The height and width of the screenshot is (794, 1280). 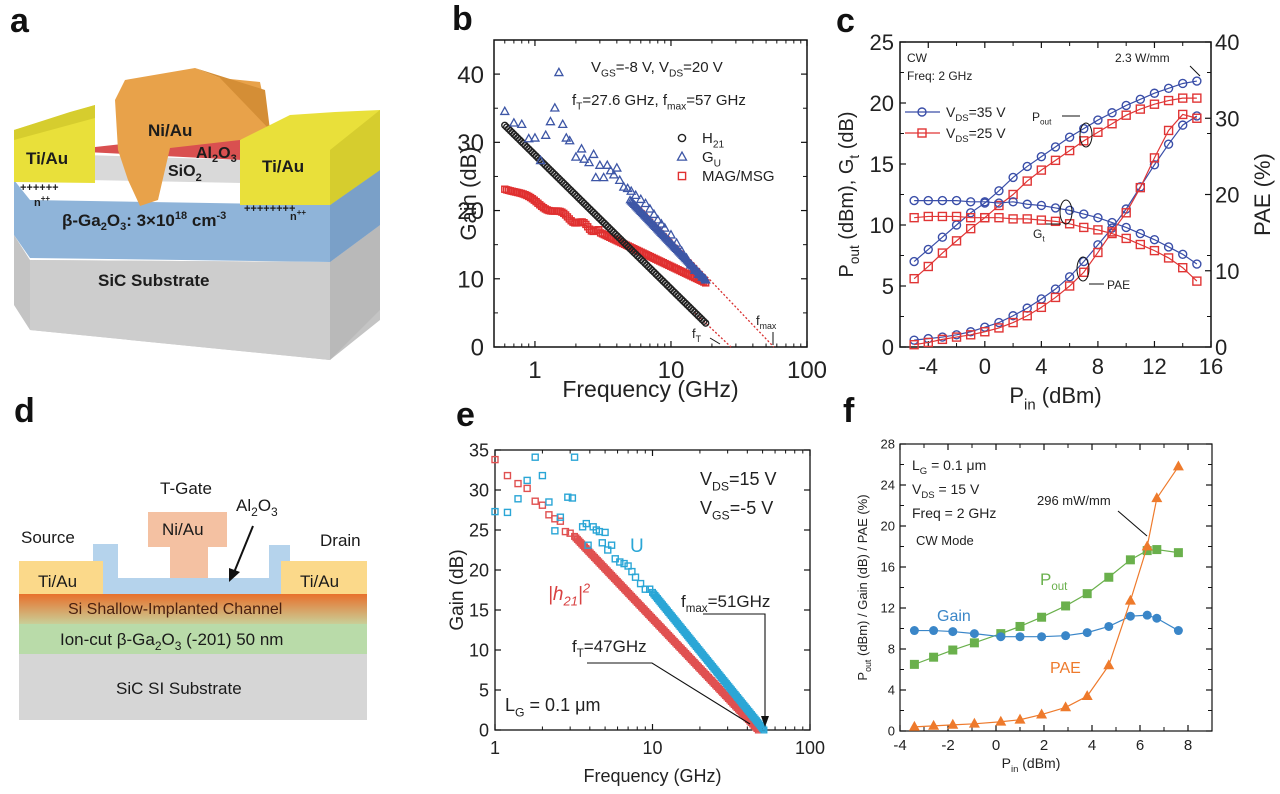 I want to click on fmax-marker-label: fmax, so click(x=766, y=322).